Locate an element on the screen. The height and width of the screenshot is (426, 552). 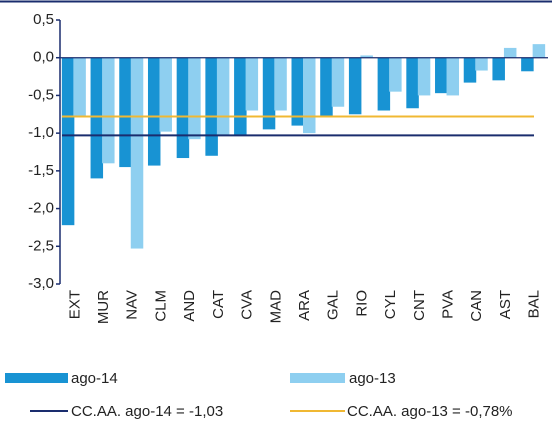
legend-label: ago-14 is located at coordinates (94, 378).